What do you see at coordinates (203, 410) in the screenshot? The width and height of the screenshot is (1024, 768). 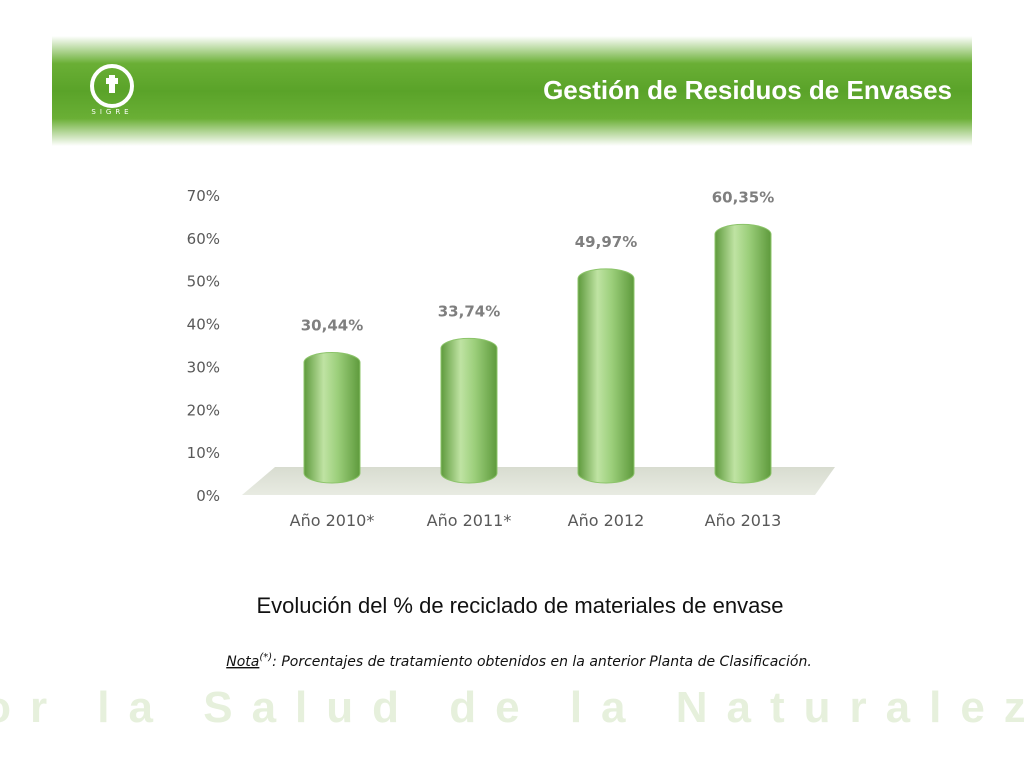 I see `y-tick-label: 20%` at bounding box center [203, 410].